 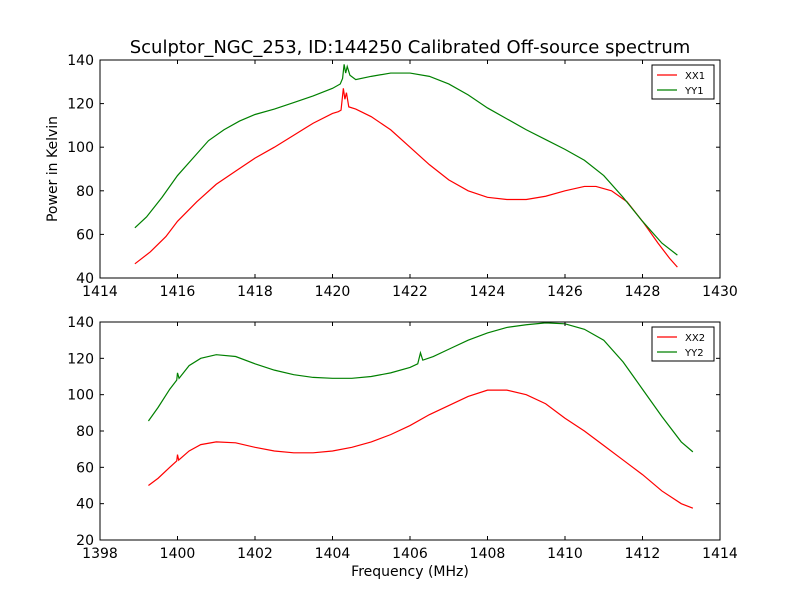 What do you see at coordinates (565, 554) in the screenshot?
I see `x-tick-label: 1410` at bounding box center [565, 554].